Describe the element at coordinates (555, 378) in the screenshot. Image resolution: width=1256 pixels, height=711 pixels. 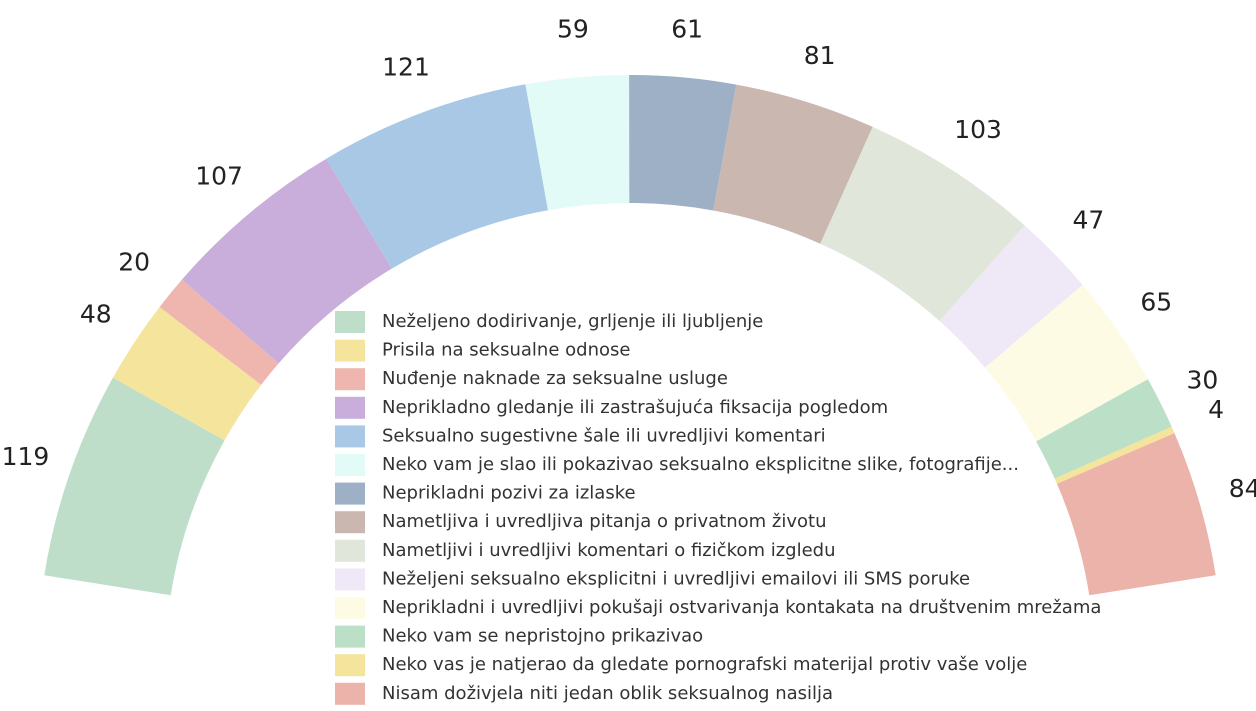
I see `legend-label: Nuđenje naknade za seksualne usluge` at that location.